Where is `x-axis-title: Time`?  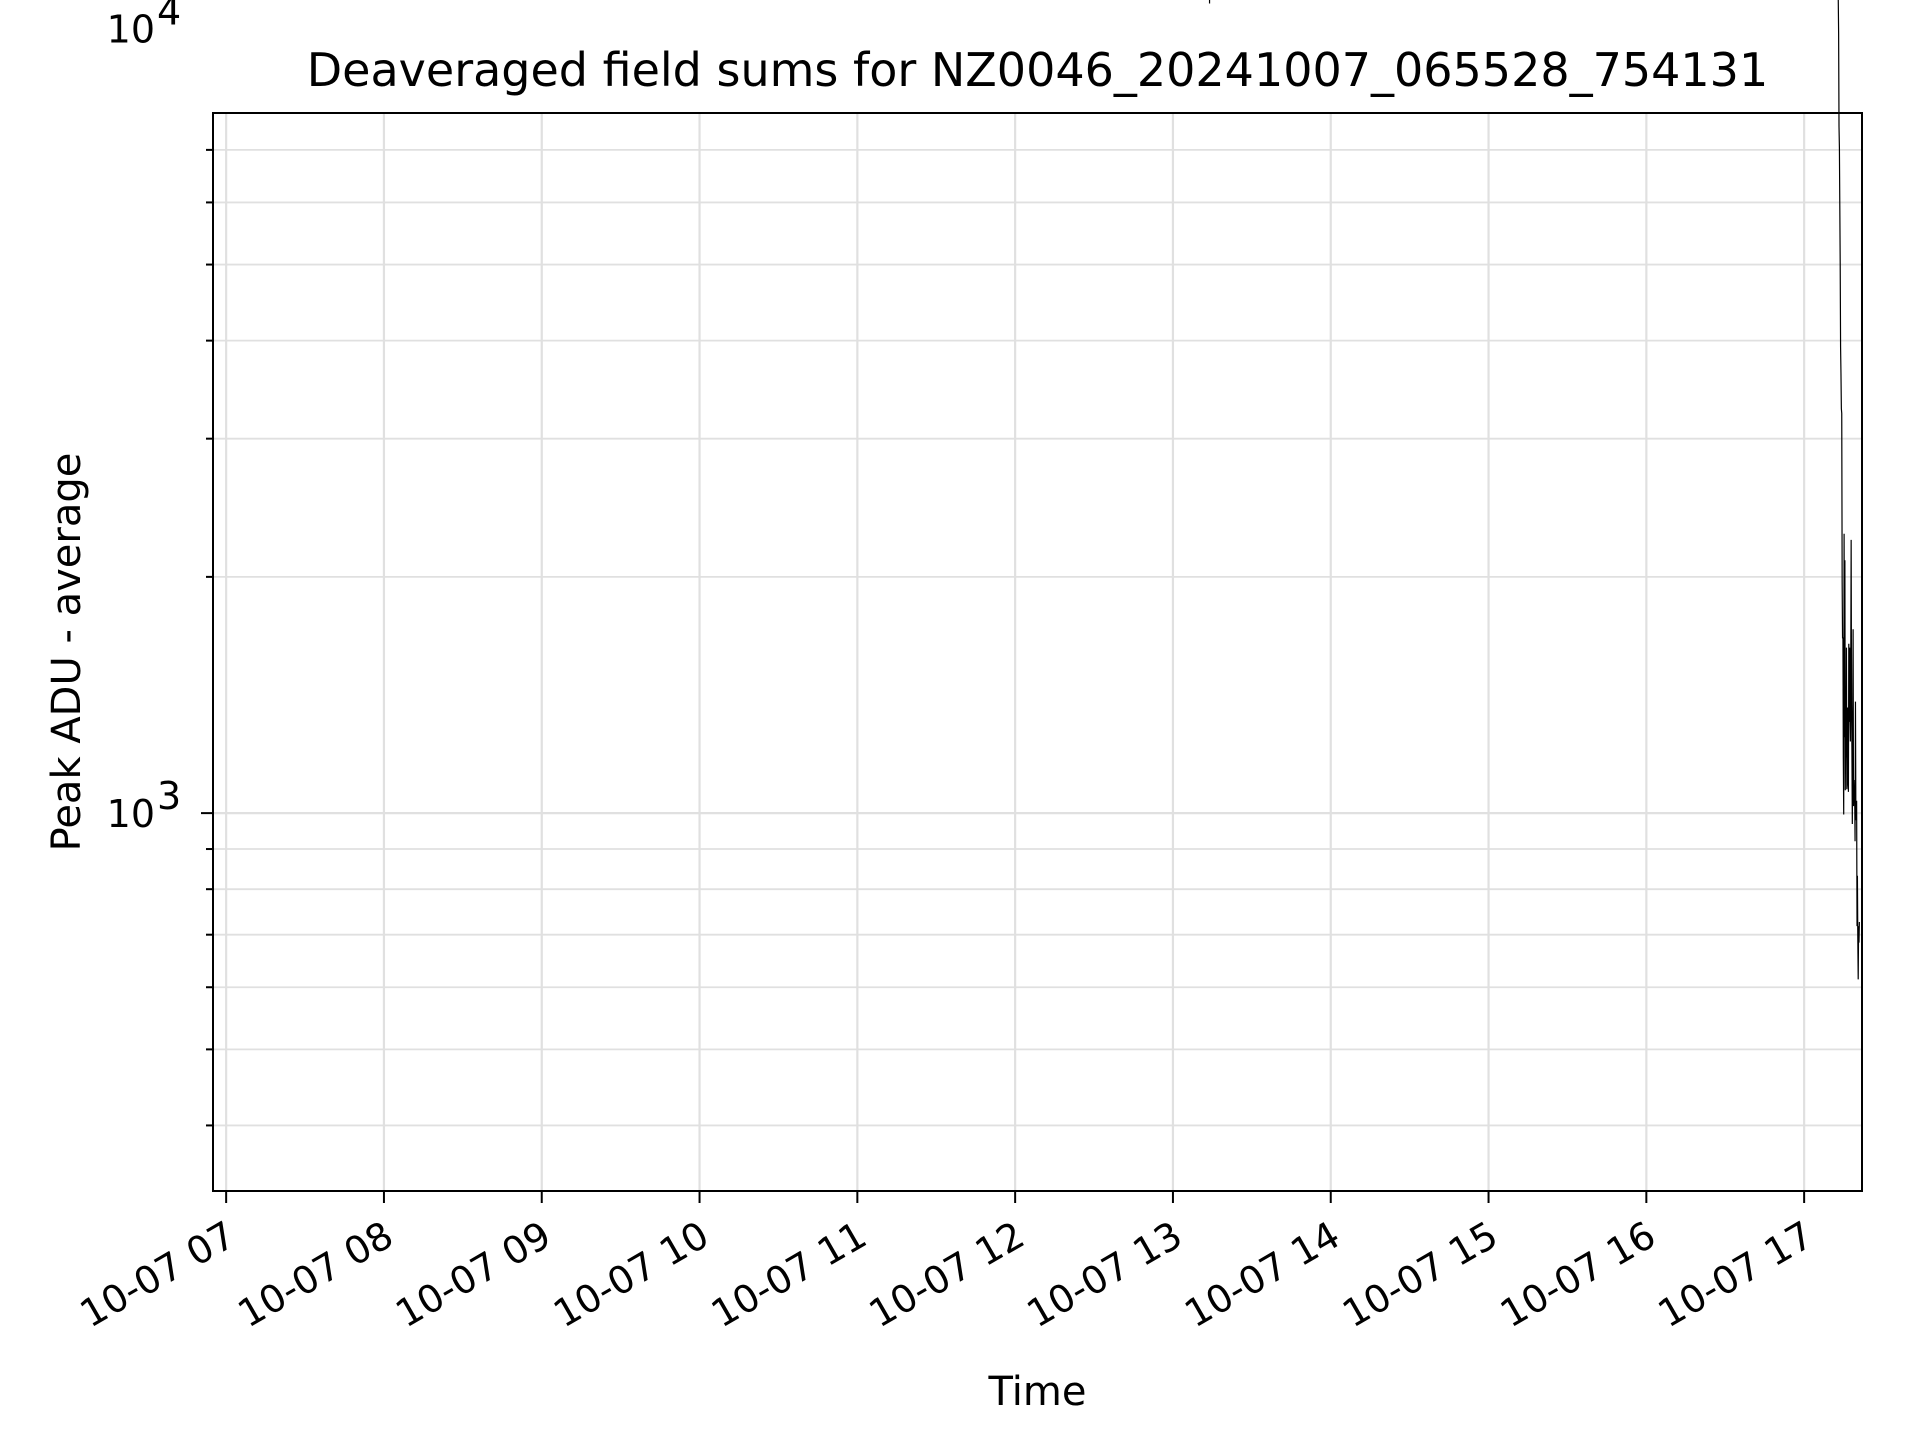 x-axis-title: Time is located at coordinates (1037, 1392).